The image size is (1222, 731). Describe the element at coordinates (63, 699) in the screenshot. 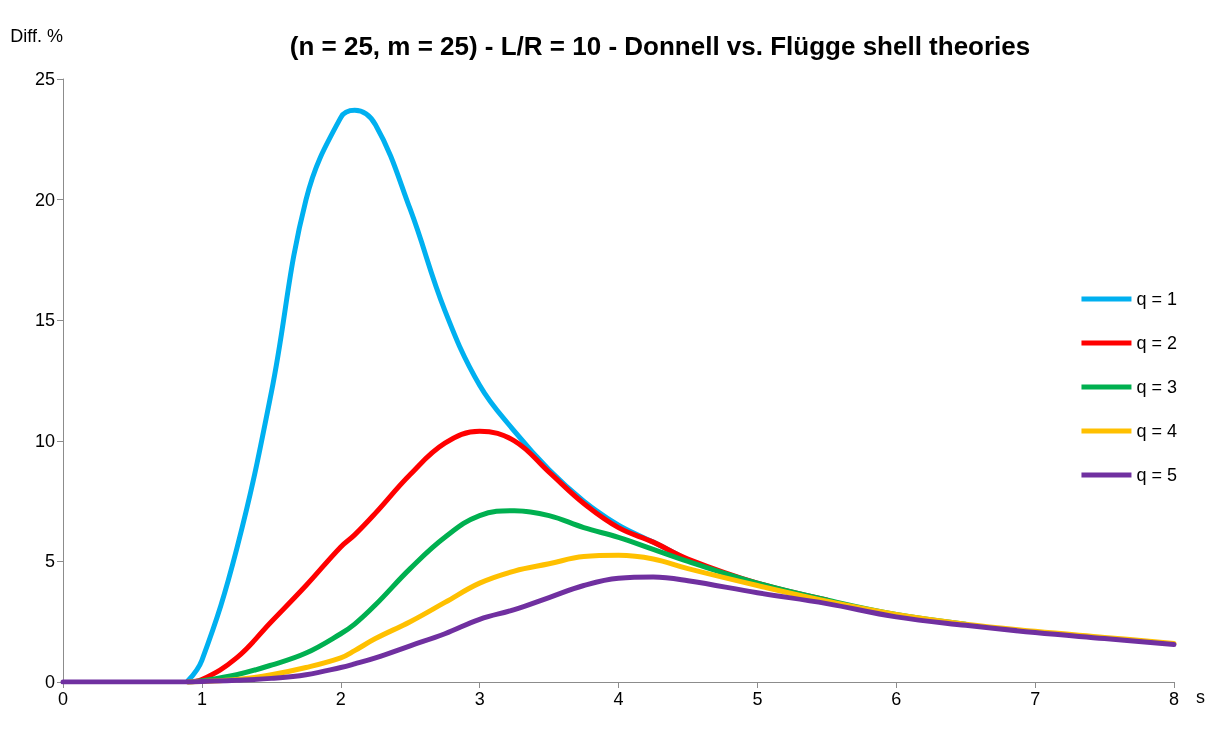

I see `x-tick-label: 0` at that location.